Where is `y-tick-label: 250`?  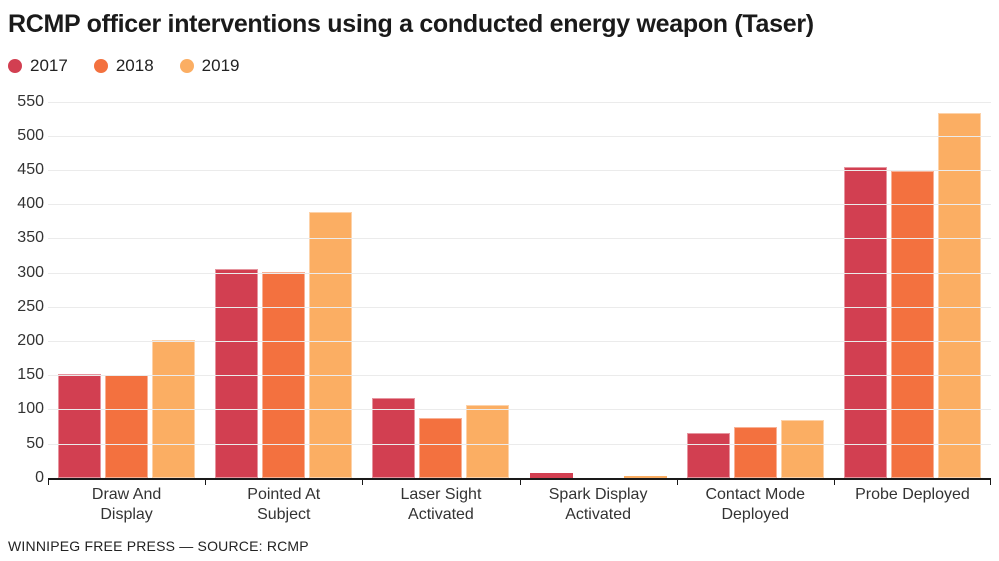
y-tick-label: 250 is located at coordinates (30, 306).